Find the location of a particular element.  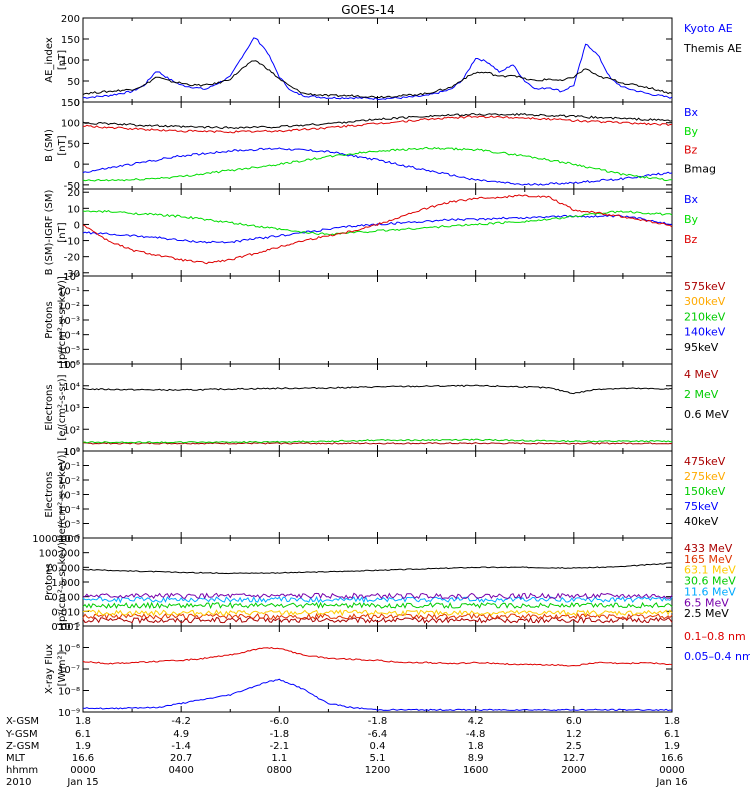

footer-value: 6.1 is located at coordinates (83, 734).